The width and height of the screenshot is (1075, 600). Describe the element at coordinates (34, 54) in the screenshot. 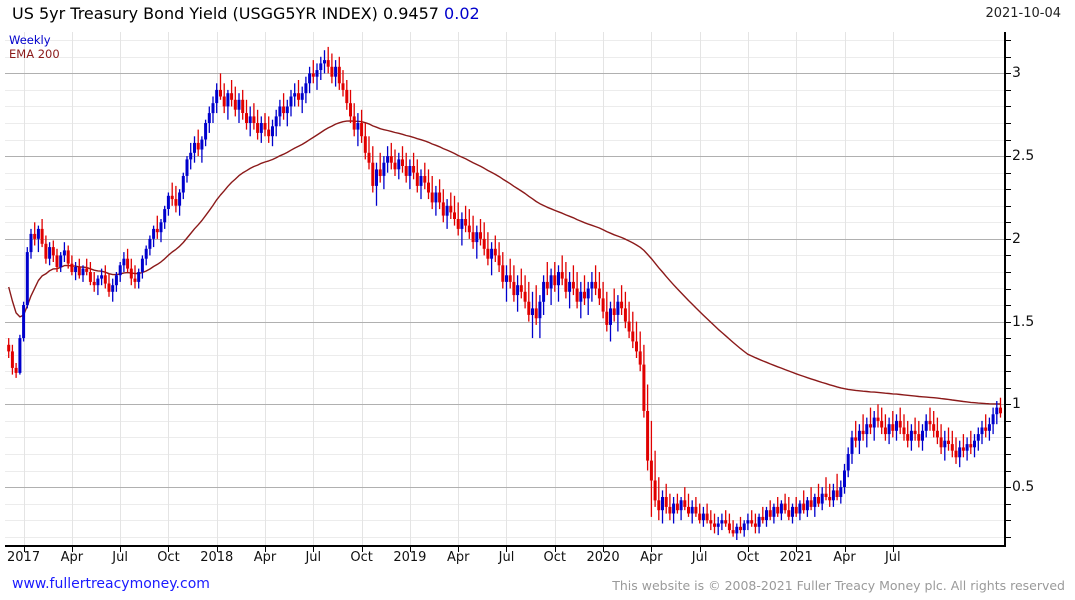

I see `legend-item-ema200: EMA 200` at that location.